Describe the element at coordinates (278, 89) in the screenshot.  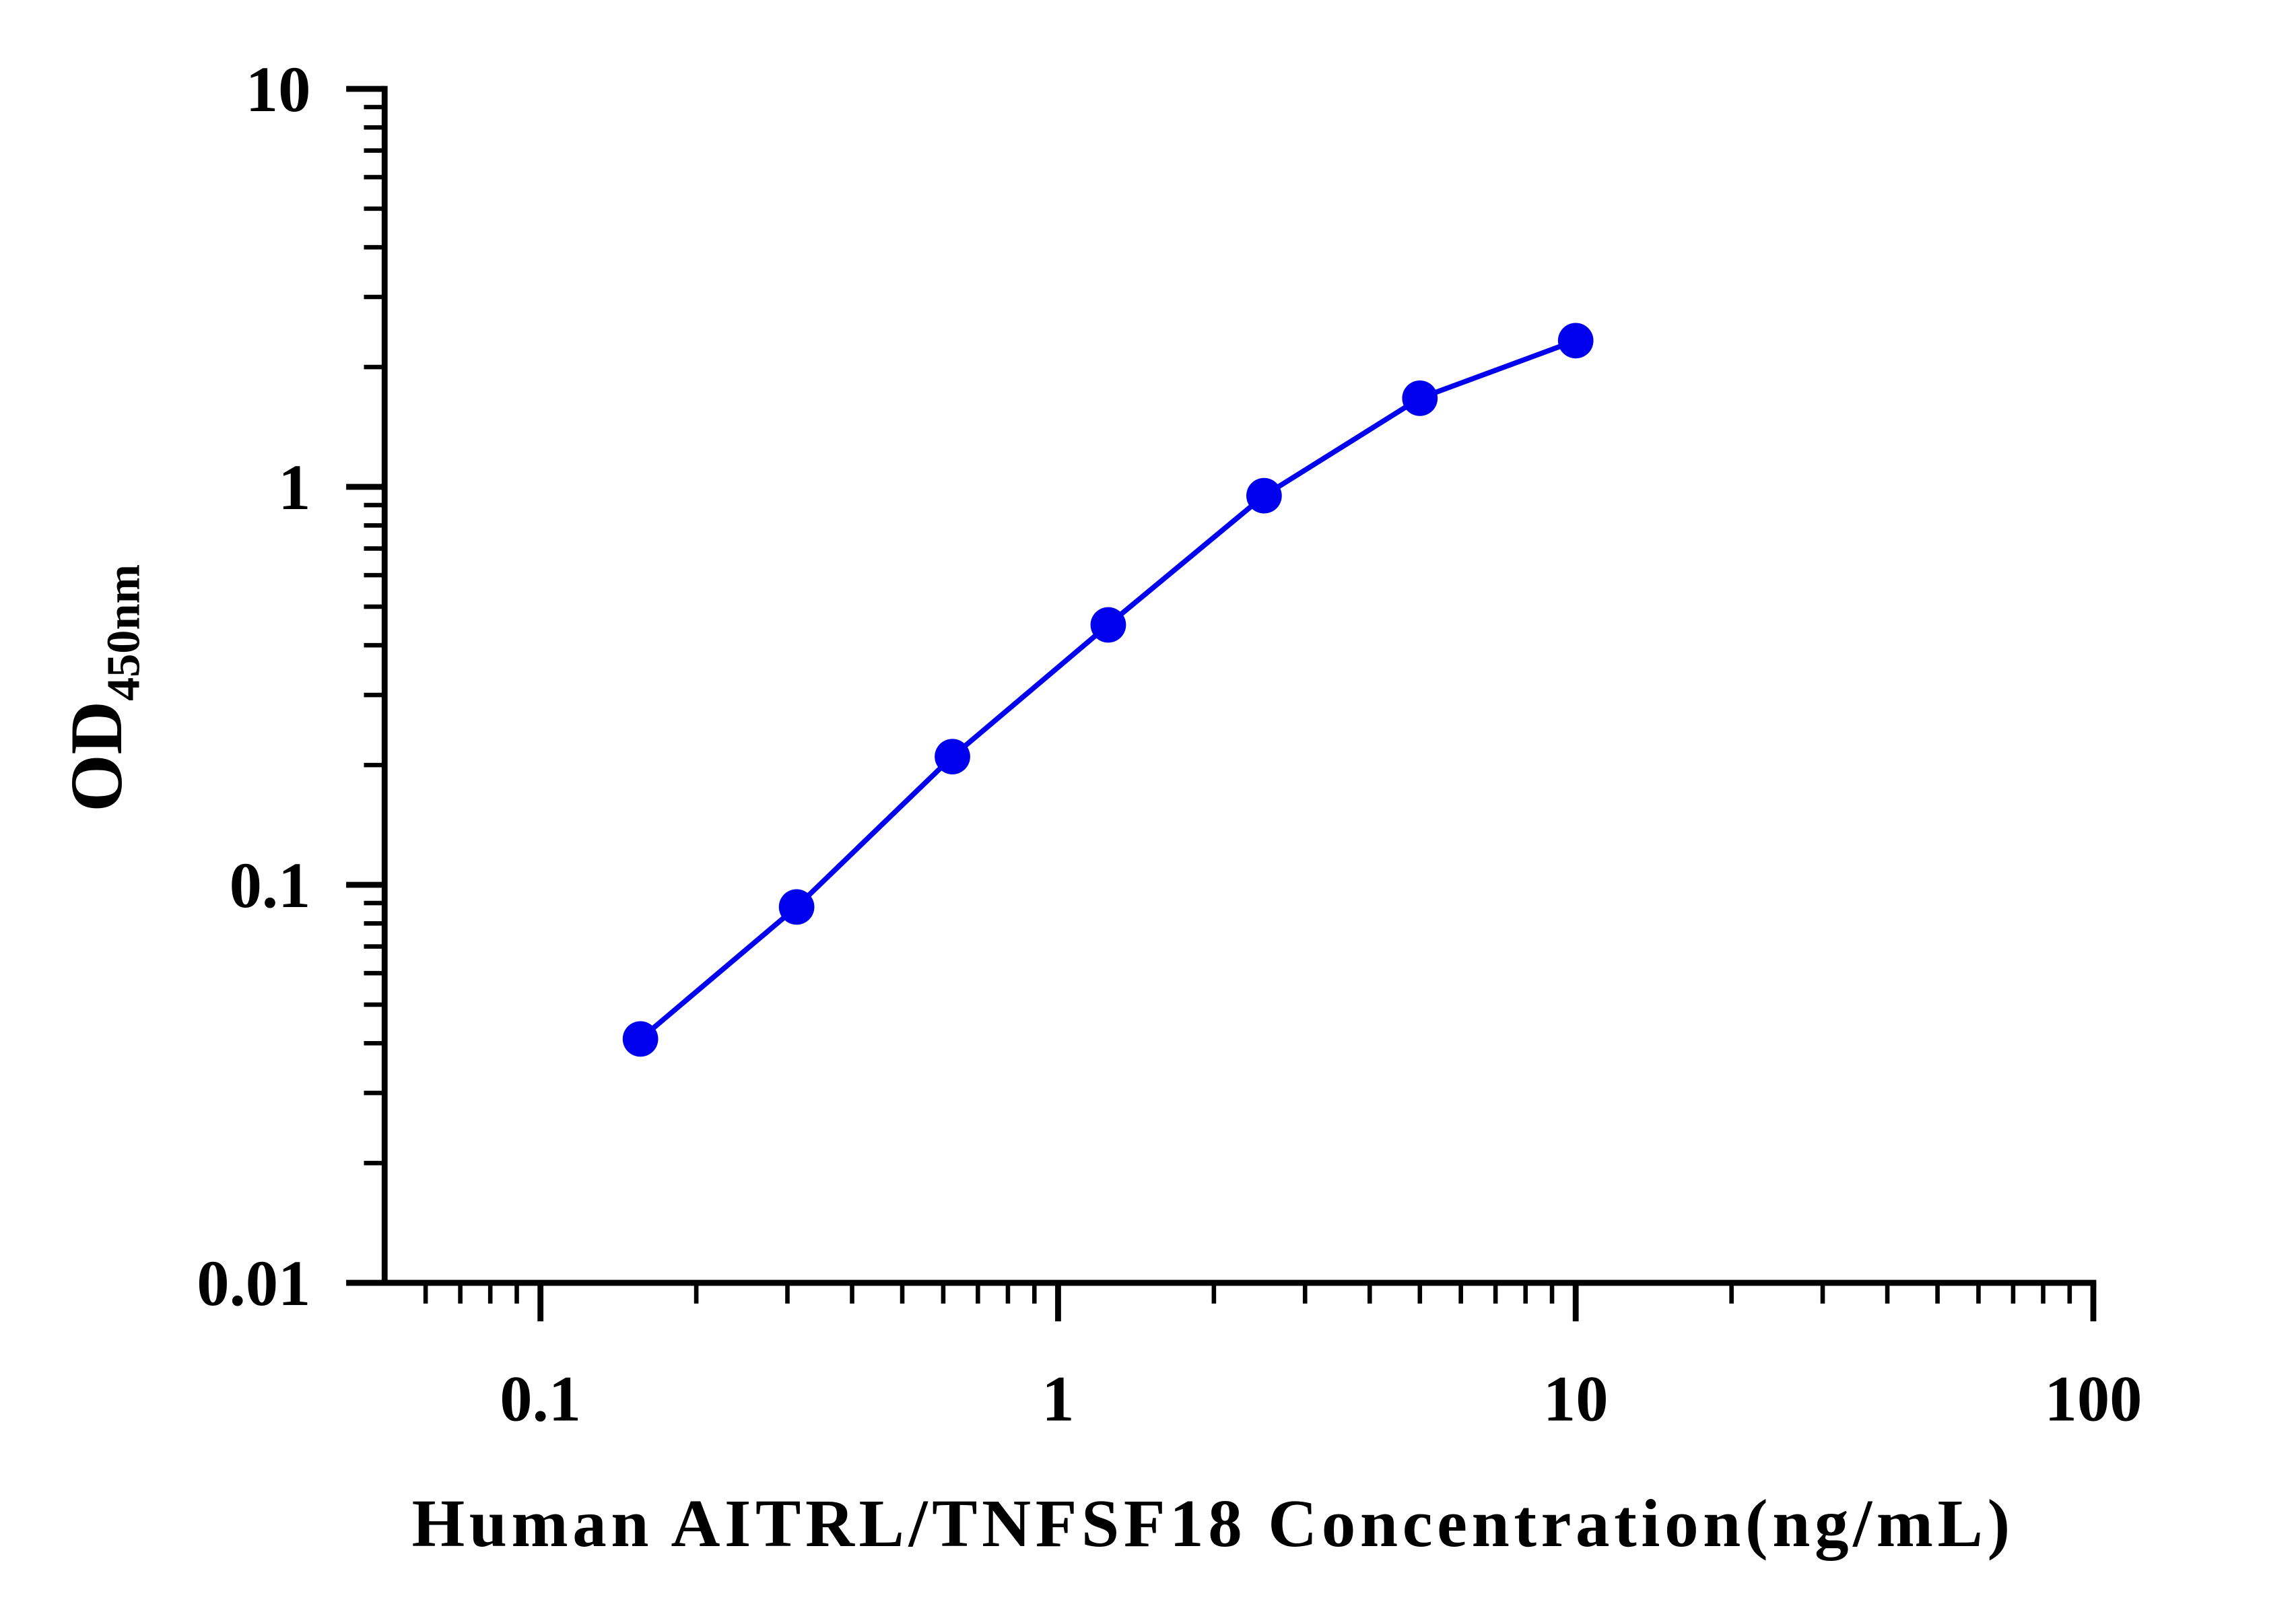
I see `y-tick-label: 10` at that location.